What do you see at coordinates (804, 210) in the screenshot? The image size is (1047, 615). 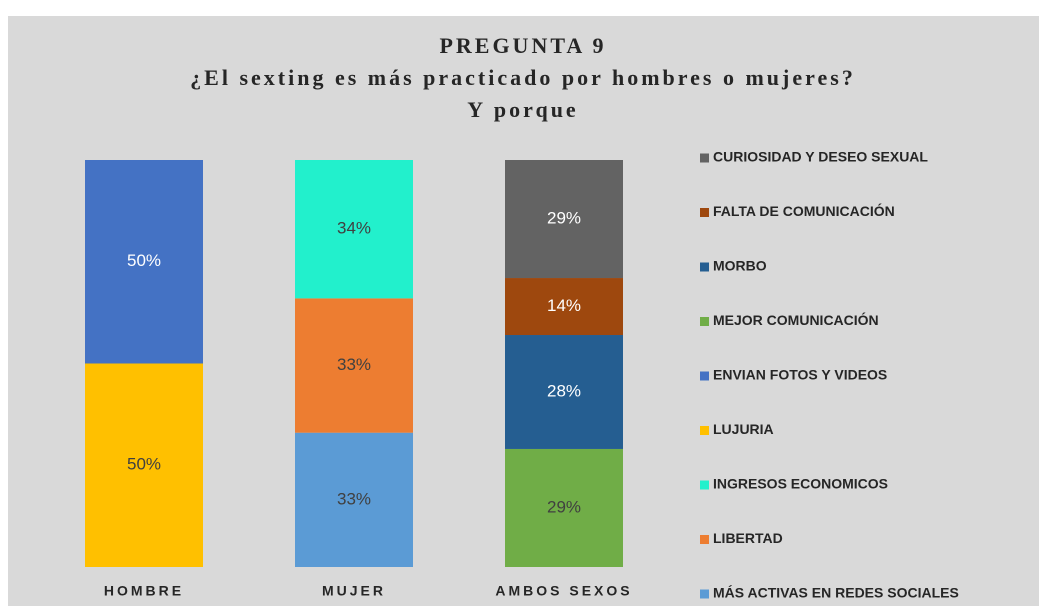 I see `legend-label: FALTA DE COMUNICACIÓN` at bounding box center [804, 210].